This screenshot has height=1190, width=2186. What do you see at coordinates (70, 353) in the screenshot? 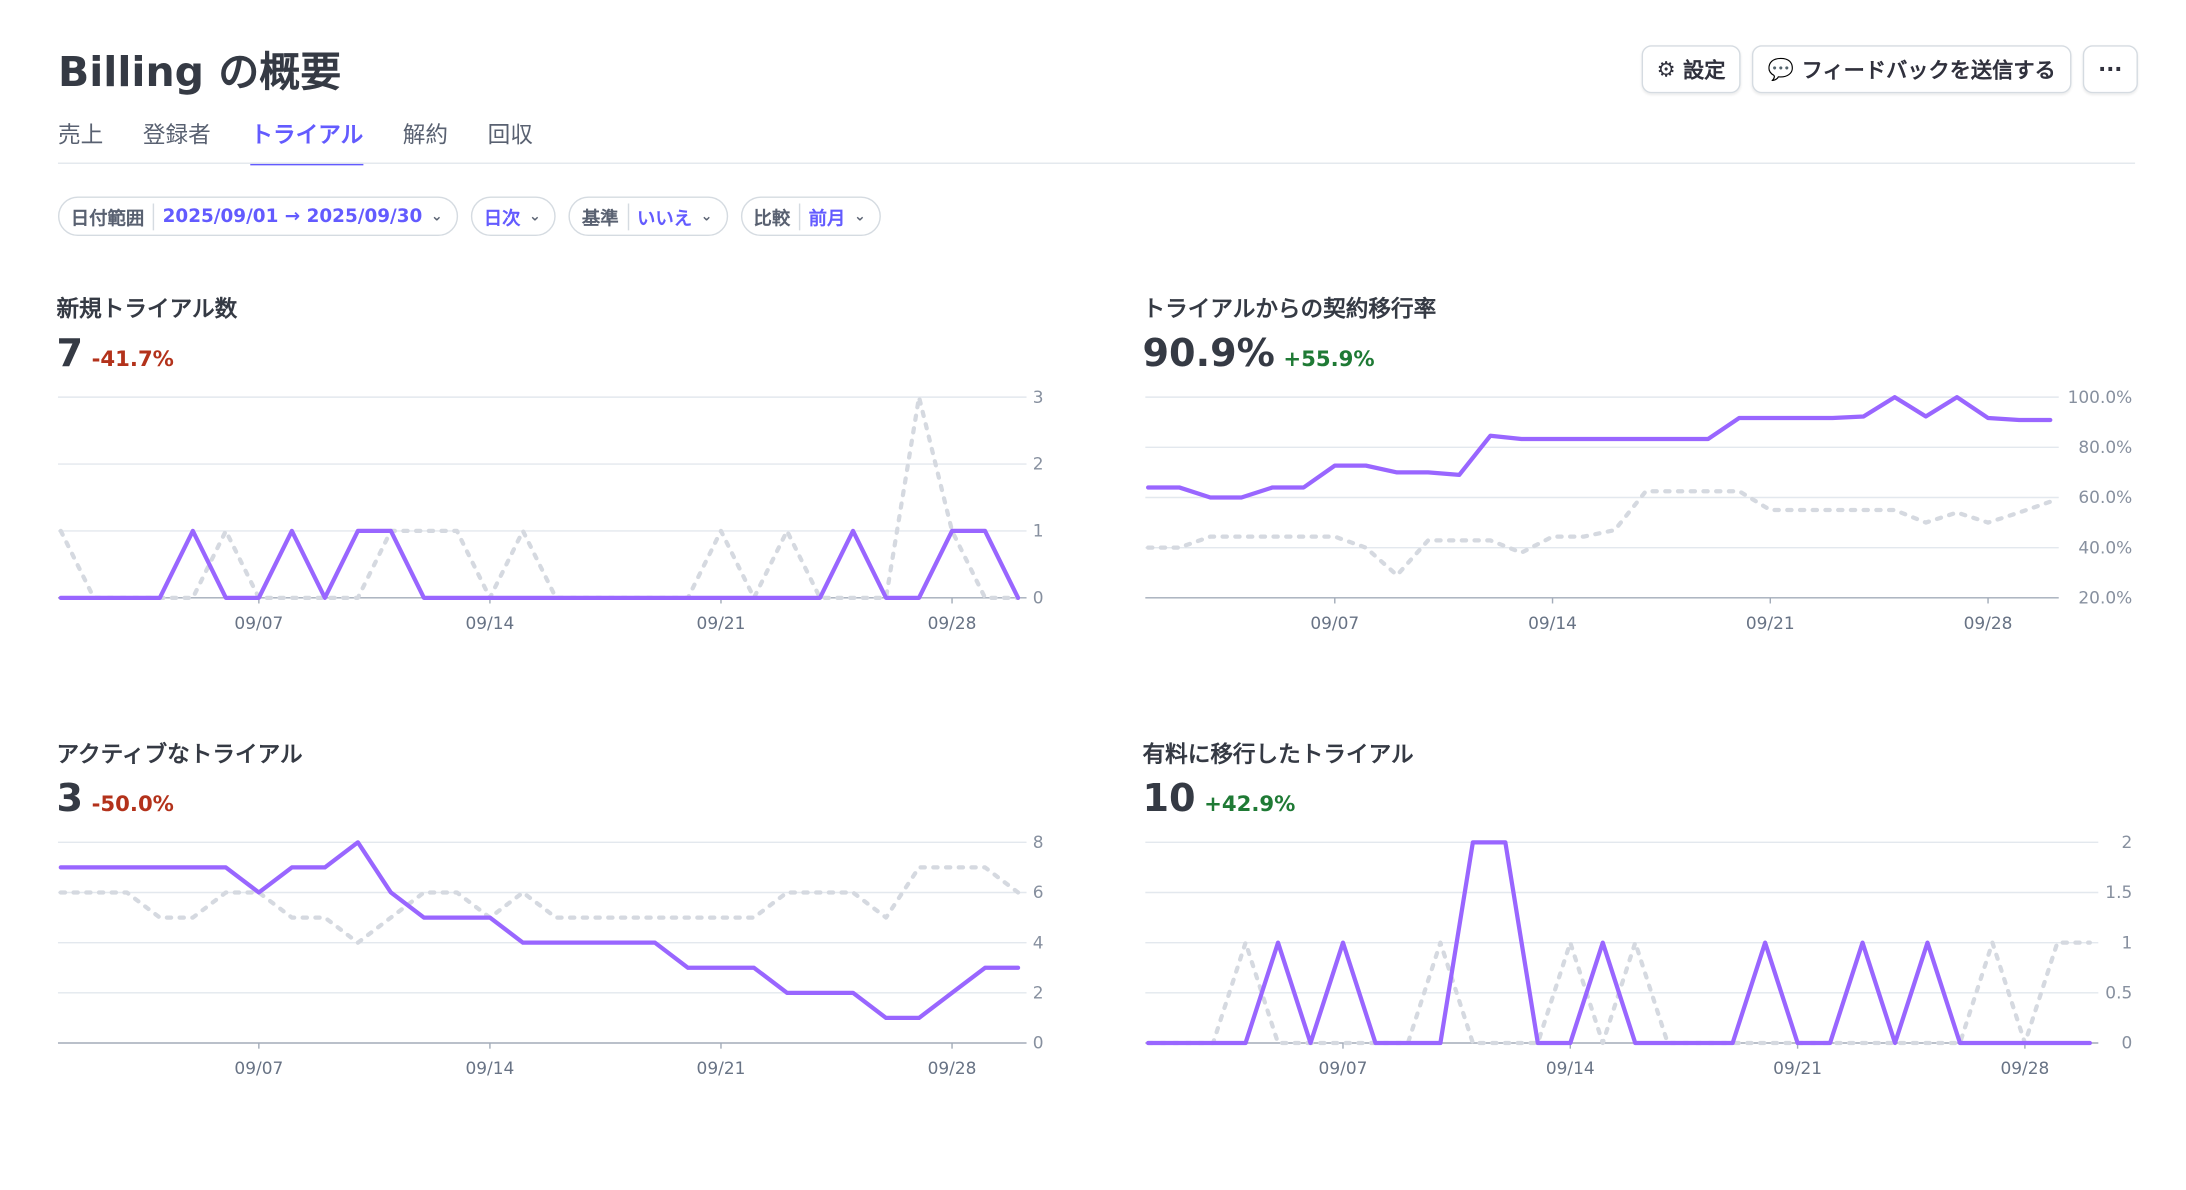
I see `headline-value: 7` at bounding box center [70, 353].